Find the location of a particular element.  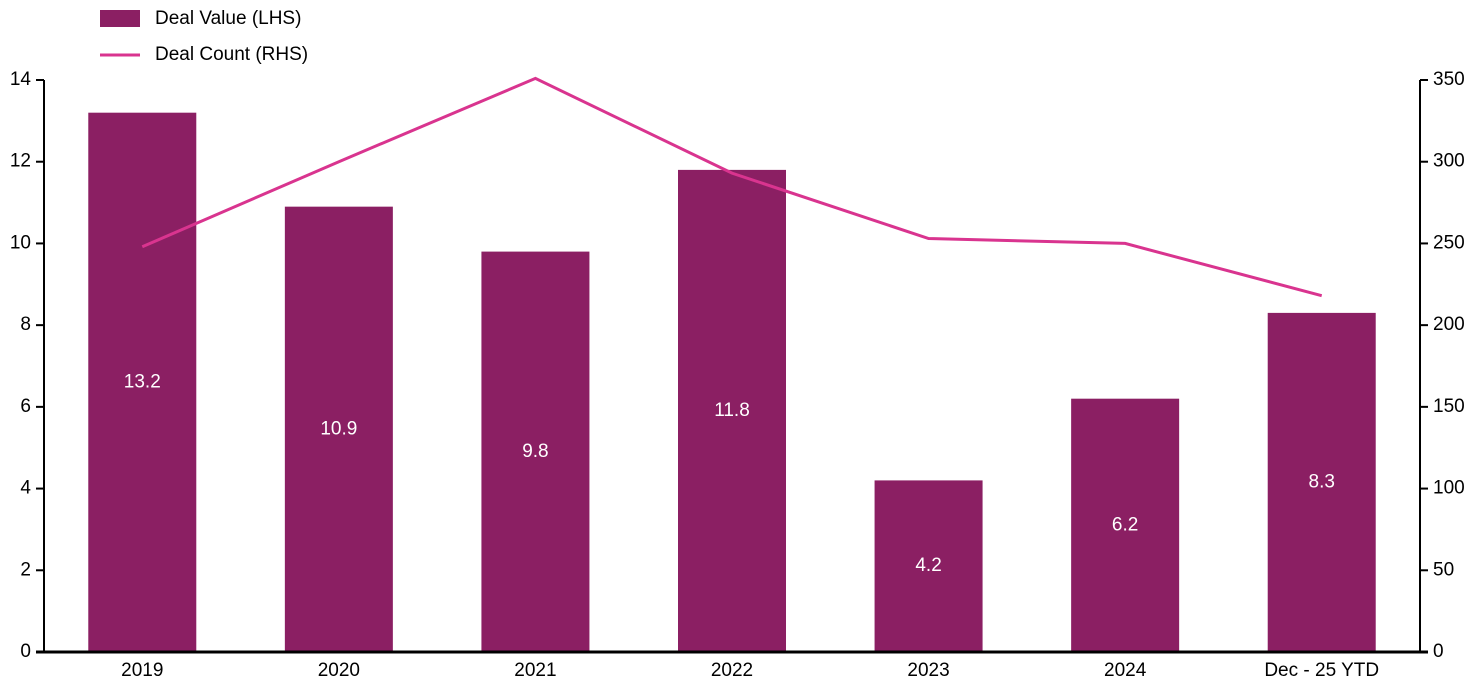

left-tick-label: 14 is located at coordinates (21, 79).